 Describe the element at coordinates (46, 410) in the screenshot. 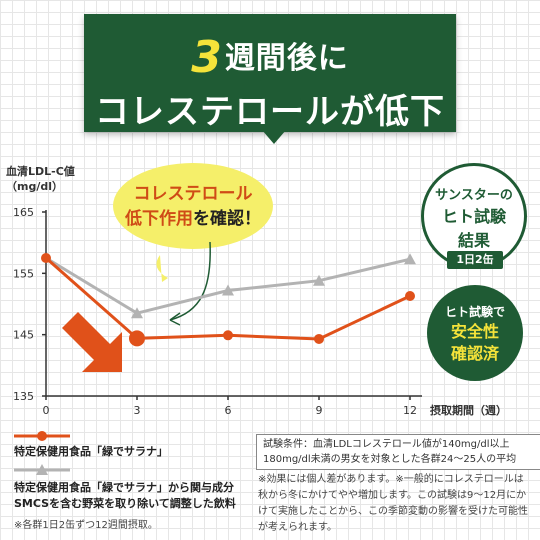

I see `x-tick-label: 0` at that location.